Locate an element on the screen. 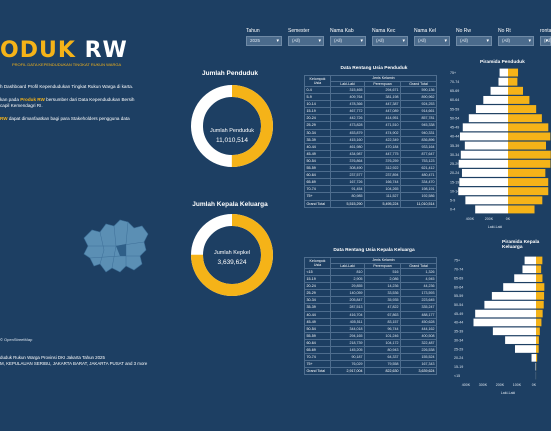  filter-no-rt: No Rt (All) is located at coordinates (516, 37).